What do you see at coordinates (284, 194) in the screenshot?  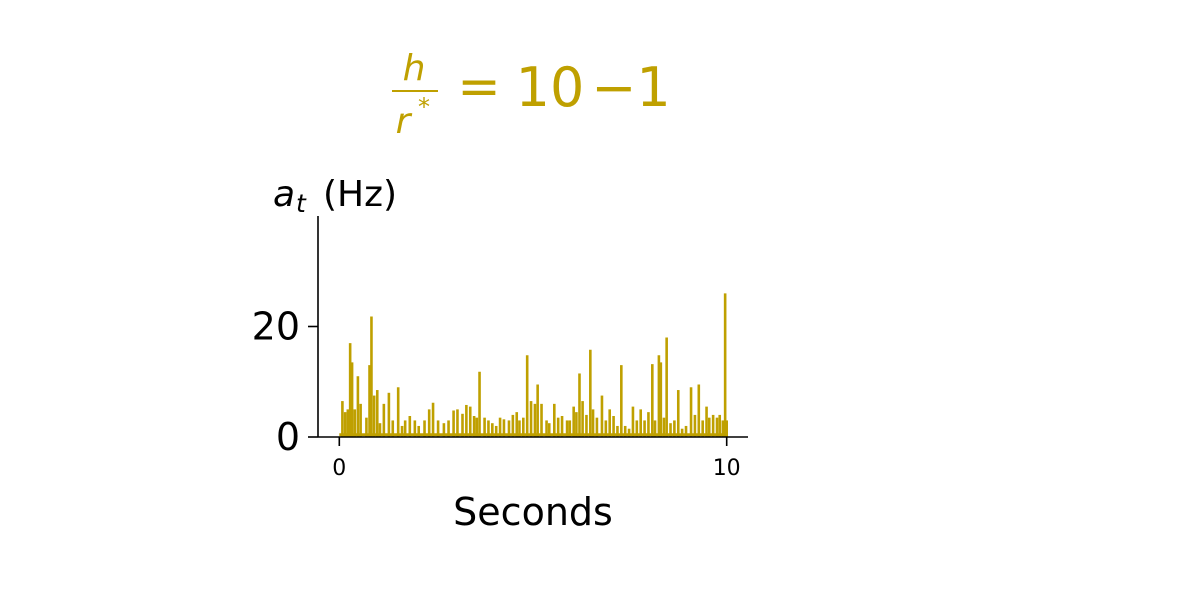 I see `y-axis-label-symbol: a` at bounding box center [284, 194].